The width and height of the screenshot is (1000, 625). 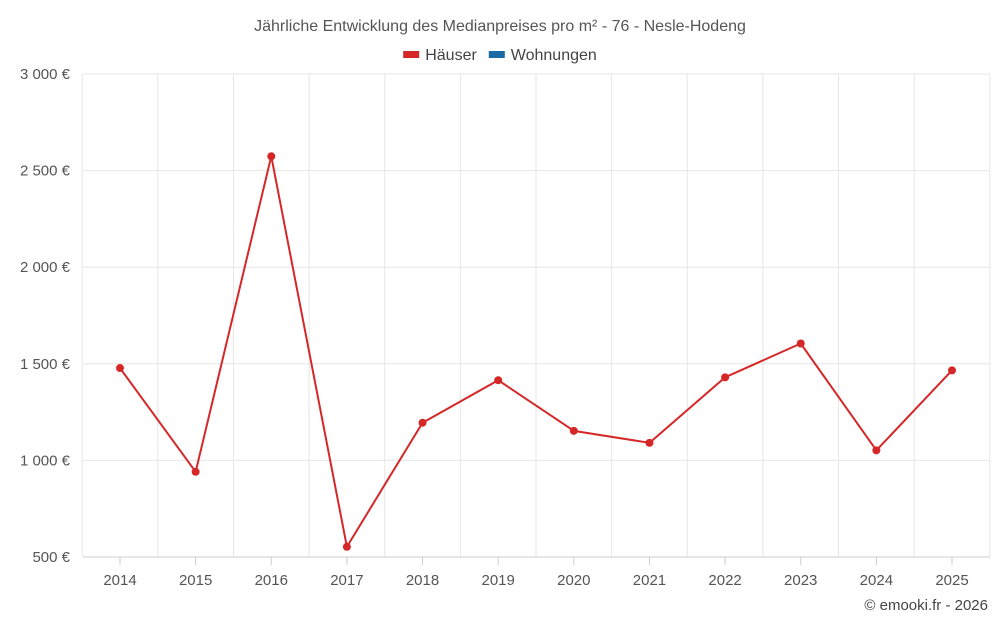 I want to click on x-tick-label: 2020, so click(x=573, y=580).